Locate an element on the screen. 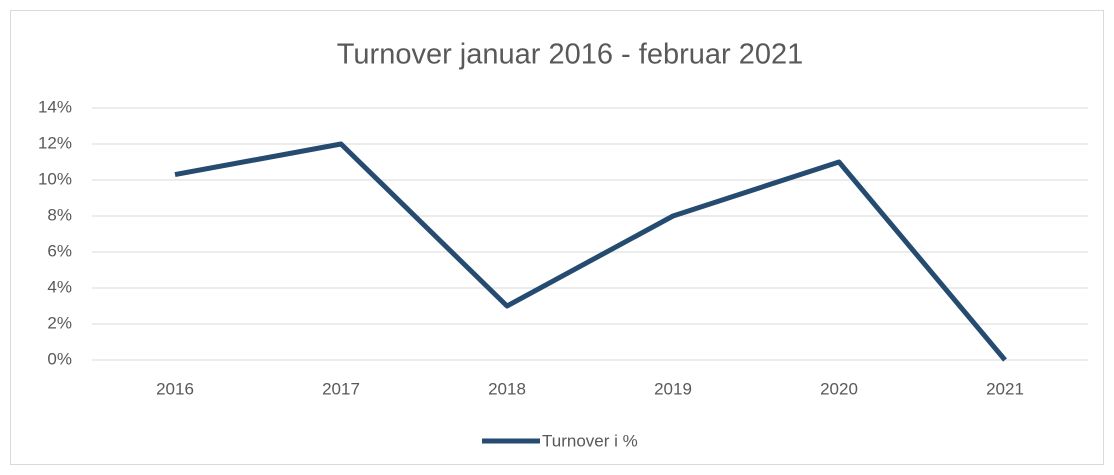 The height and width of the screenshot is (475, 1114). legend-label: Turnover i % is located at coordinates (590, 440).